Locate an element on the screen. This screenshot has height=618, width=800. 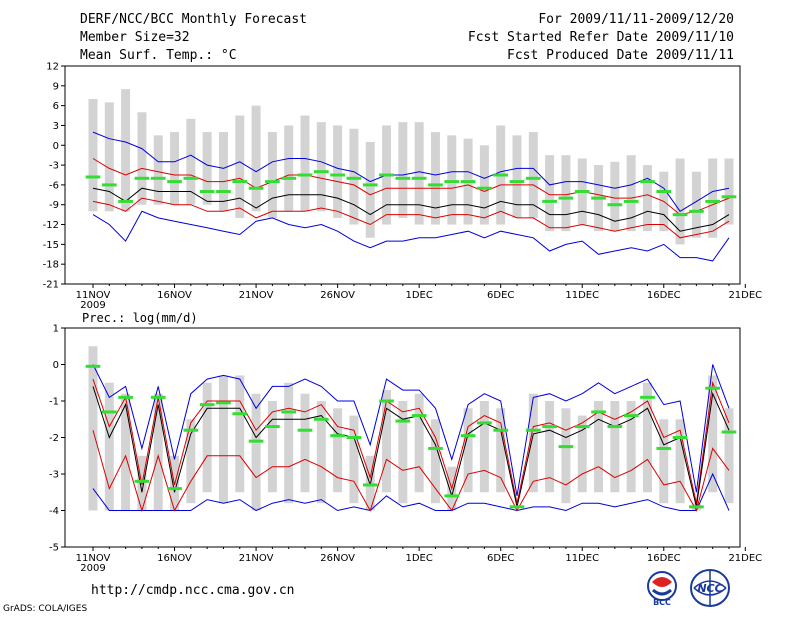
x-tick-label: 26NOV is located at coordinates (337, 295).